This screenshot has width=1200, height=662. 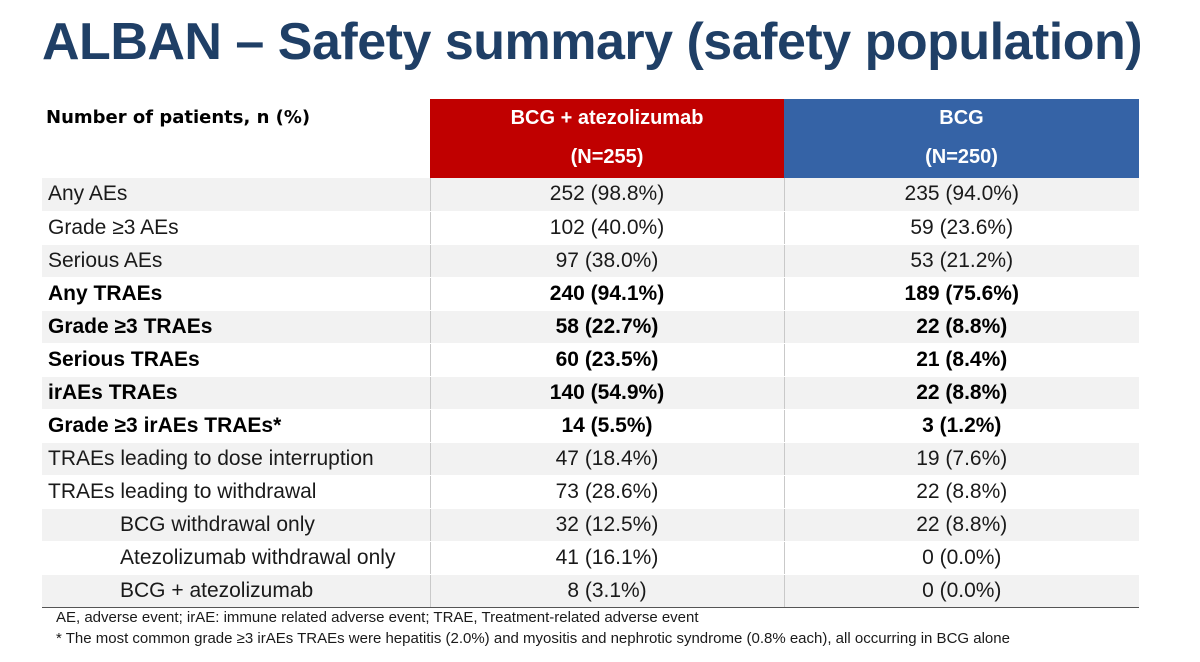 What do you see at coordinates (961, 157) in the screenshot?
I see `arm-count: (N=250)` at bounding box center [961, 157].